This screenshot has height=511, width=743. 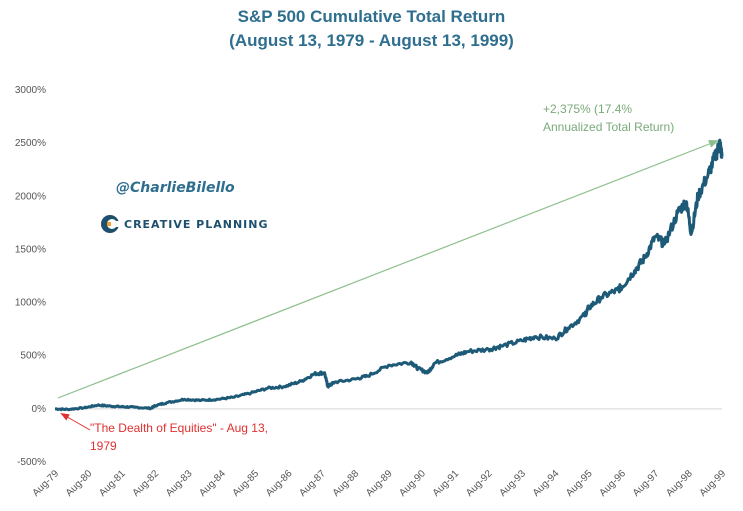 What do you see at coordinates (30, 143) in the screenshot?
I see `y-tick-label: 2500%` at bounding box center [30, 143].